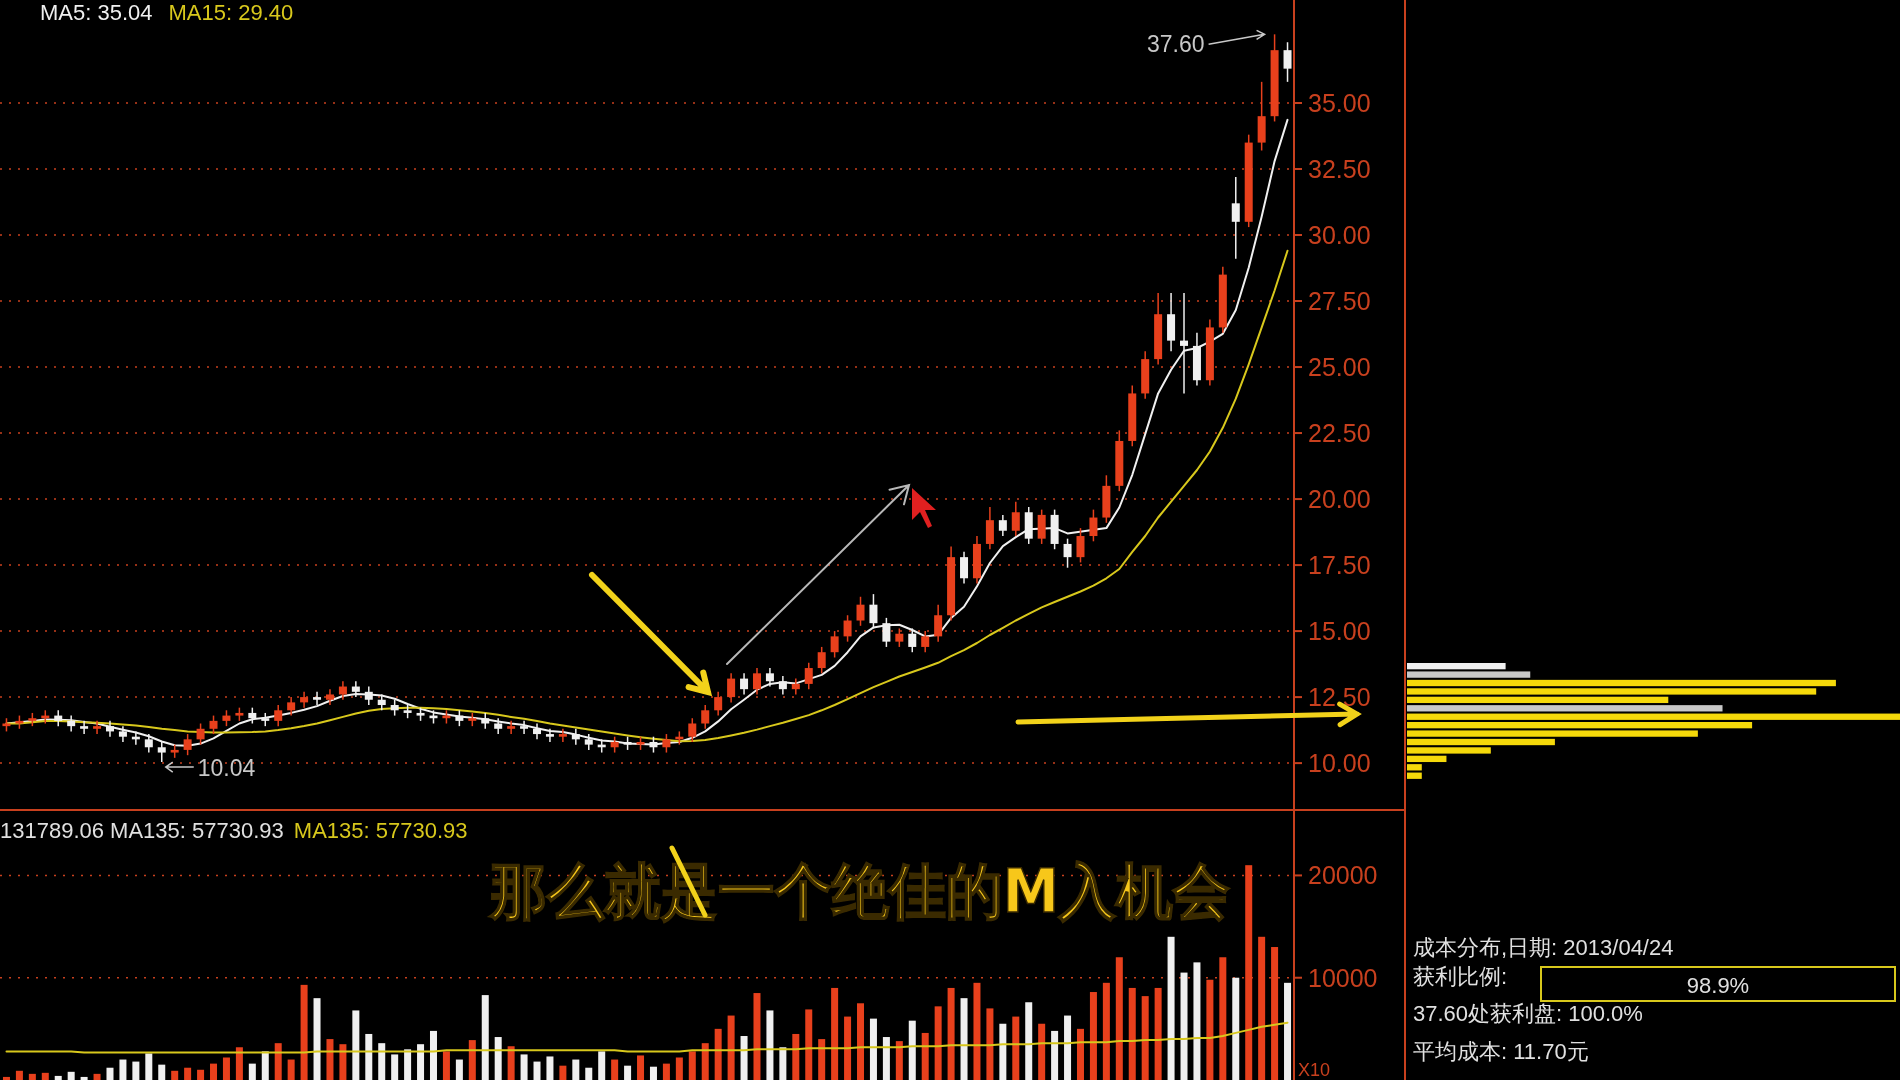 This screenshot has width=1900, height=1080. What do you see at coordinates (1339, 235) in the screenshot?
I see `y-tick-label: 30.00` at bounding box center [1339, 235].